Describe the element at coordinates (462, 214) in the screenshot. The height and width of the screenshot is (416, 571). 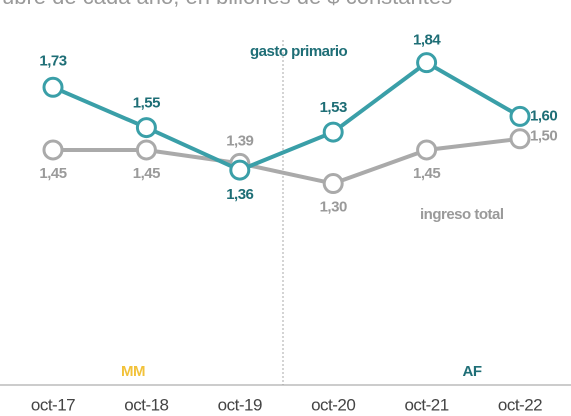
I see `series-label: ingreso total` at that location.